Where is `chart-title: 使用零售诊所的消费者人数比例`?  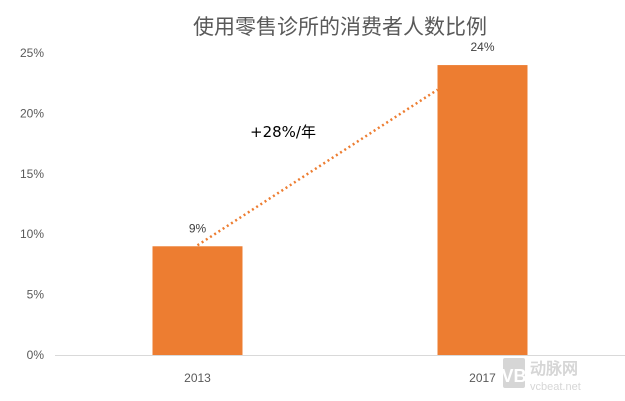 chart-title: 使用零售诊所的消费者人数比例 is located at coordinates (340, 27).